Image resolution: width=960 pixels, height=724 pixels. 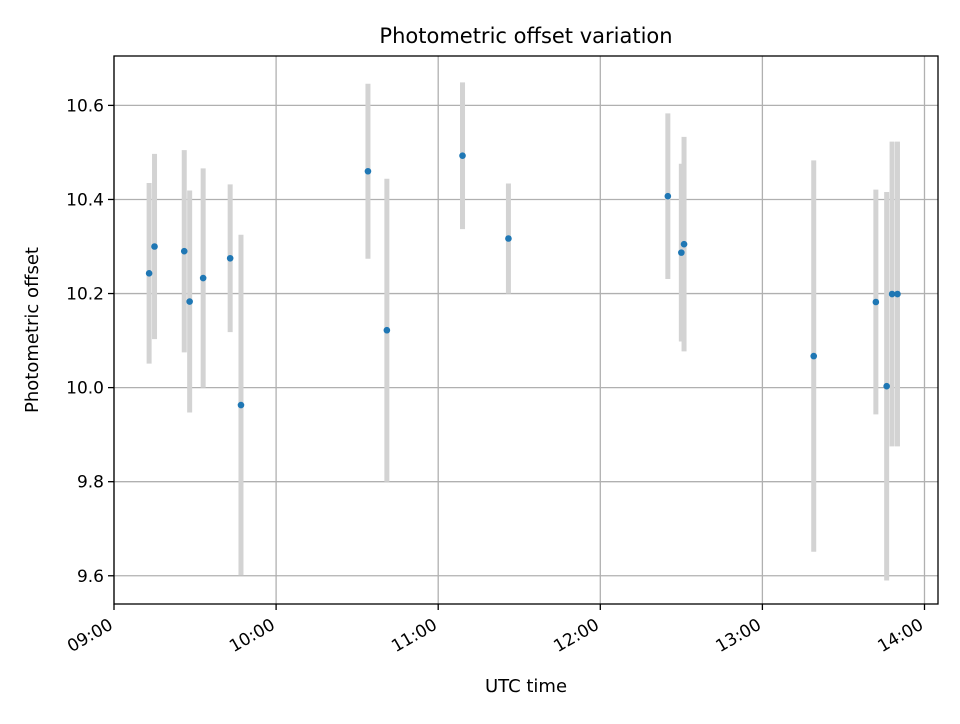 What do you see at coordinates (85, 106) in the screenshot?
I see `y-tick-label: 10.6` at bounding box center [85, 106].